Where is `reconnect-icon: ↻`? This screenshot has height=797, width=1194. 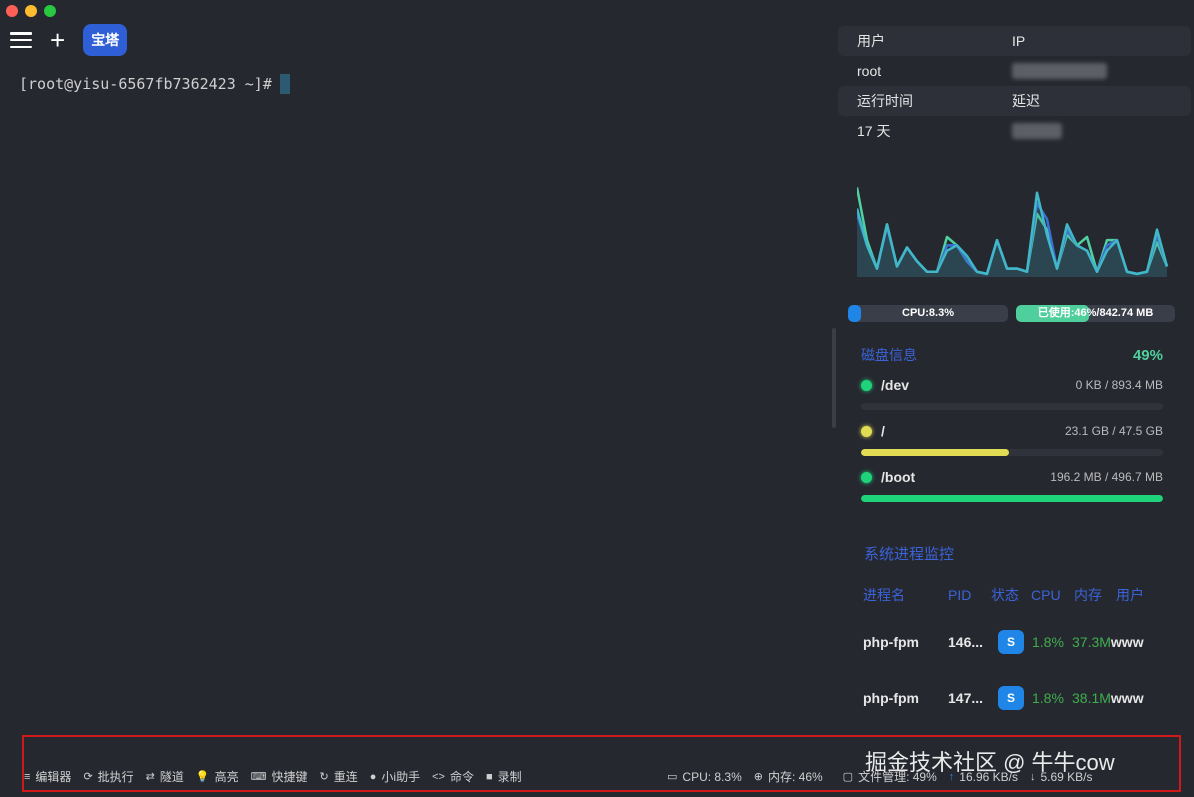 reconnect-icon: ↻ is located at coordinates (324, 777).